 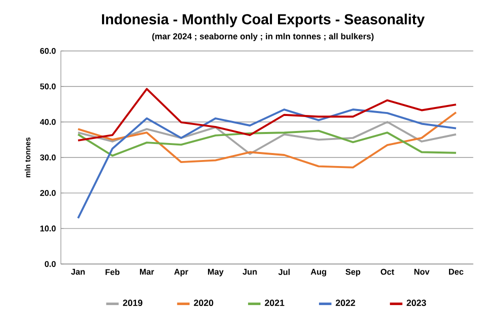 I want to click on x-tick-label: Jul, so click(x=284, y=271).